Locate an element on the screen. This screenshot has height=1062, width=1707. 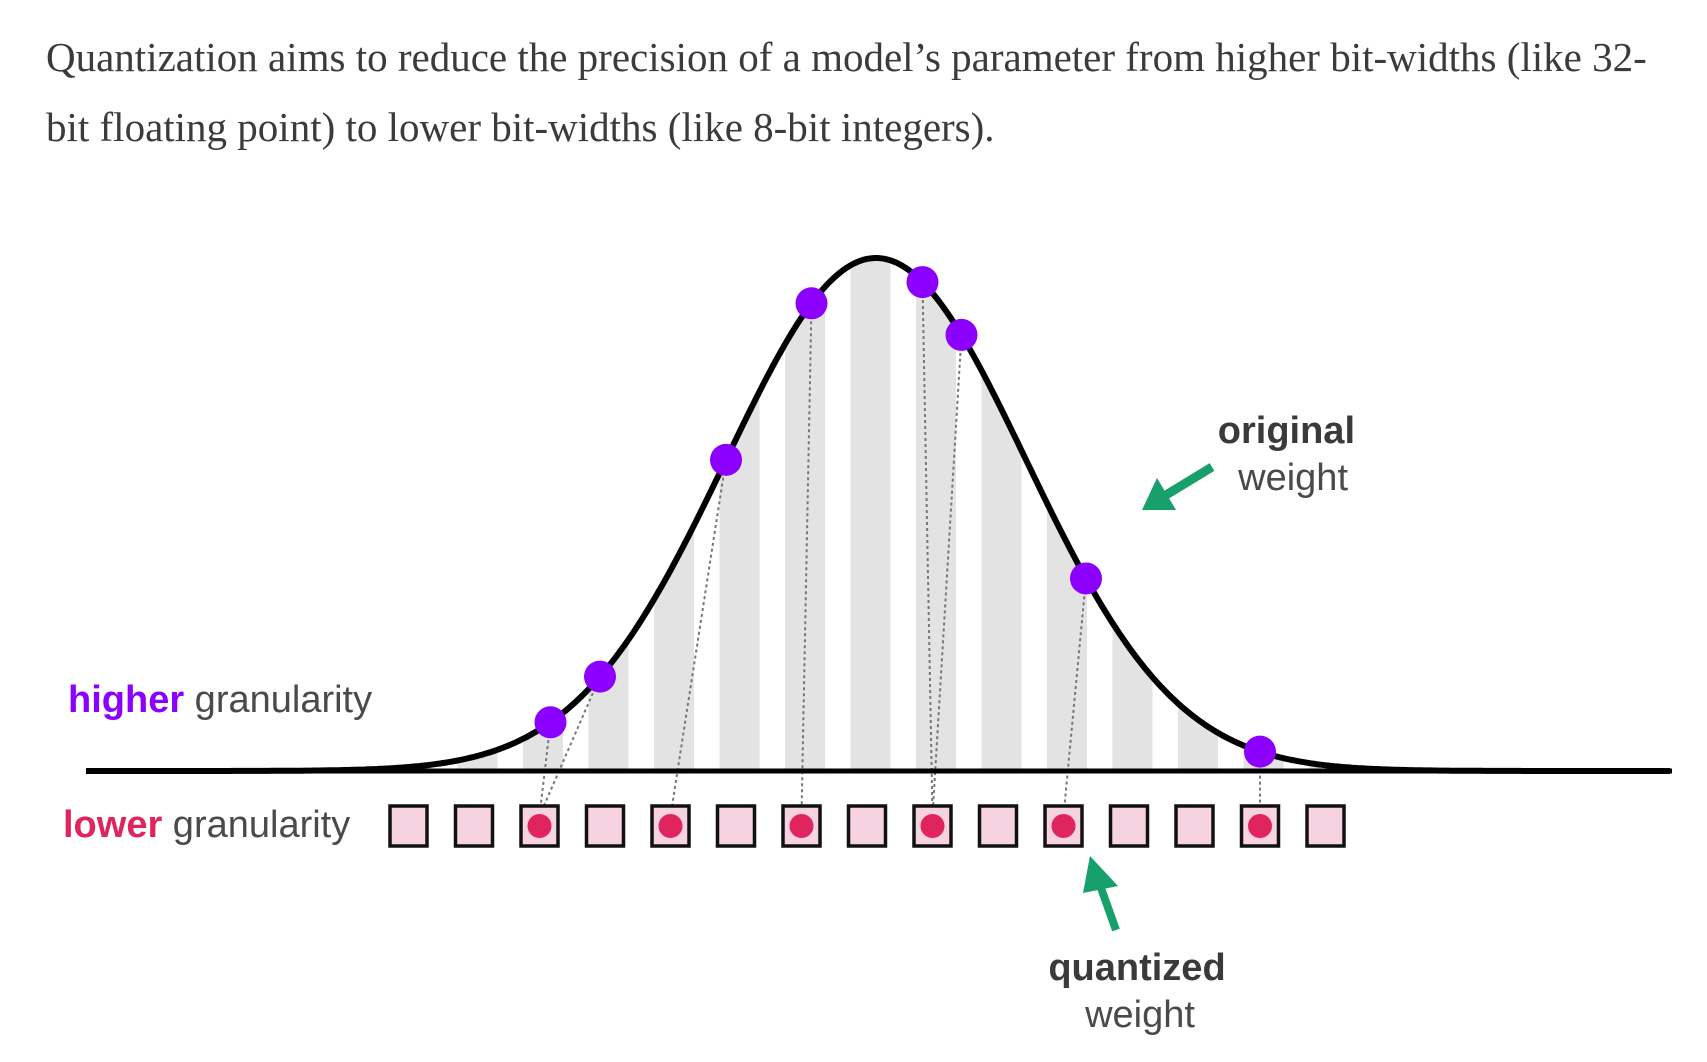
quantized-bins is located at coordinates (867, 826).